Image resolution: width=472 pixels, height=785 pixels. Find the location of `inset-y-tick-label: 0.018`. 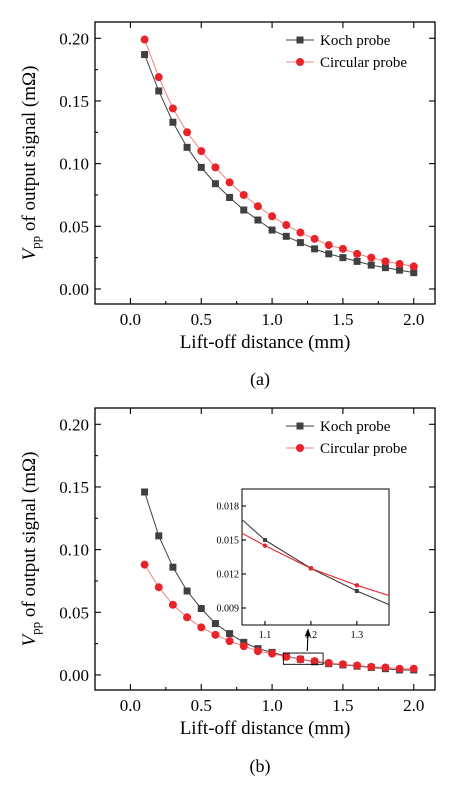

inset-y-tick-label: 0.018 is located at coordinates (228, 507).